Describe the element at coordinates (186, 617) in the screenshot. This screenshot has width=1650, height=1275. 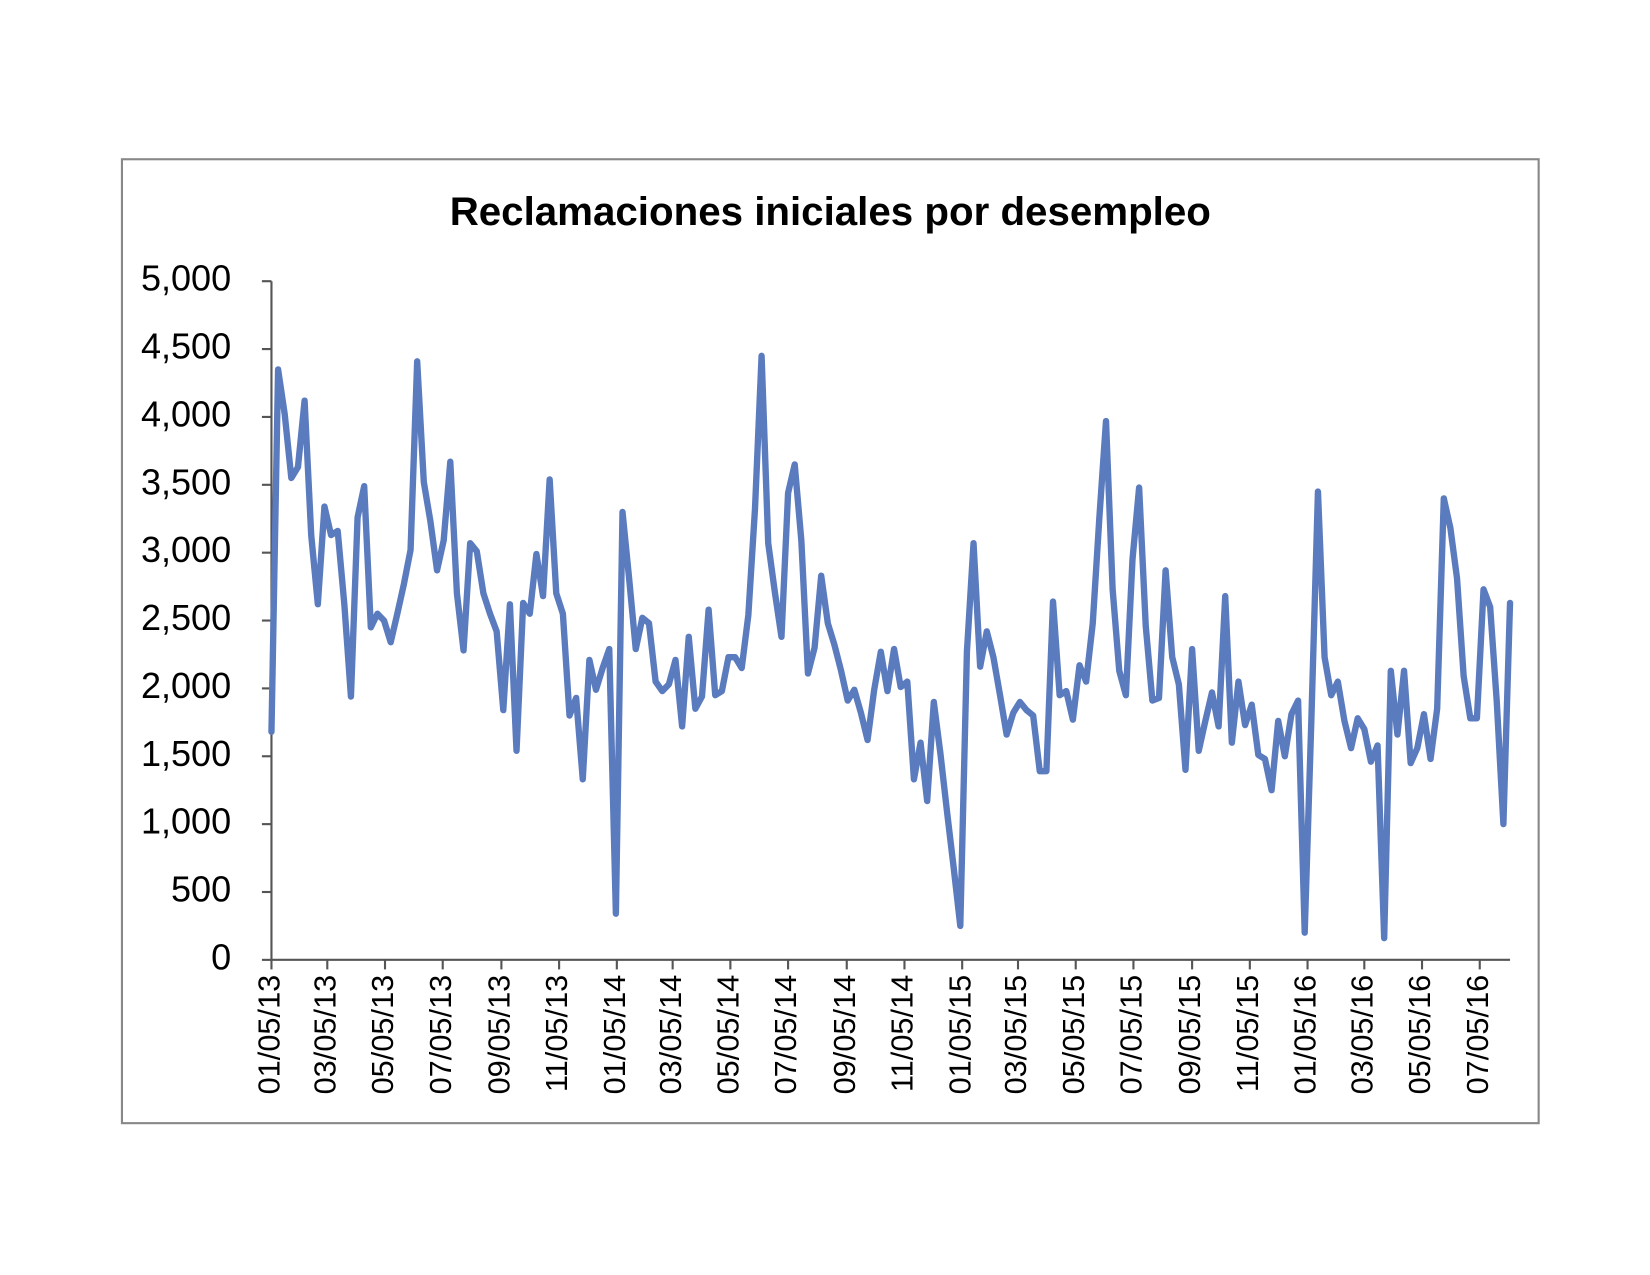
I see `y-tick-label: 2,500` at that location.